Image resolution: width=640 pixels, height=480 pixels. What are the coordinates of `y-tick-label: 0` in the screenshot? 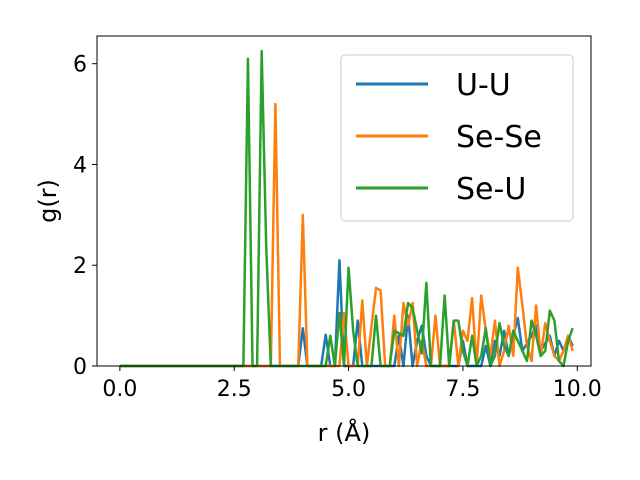 It's located at (80, 367).